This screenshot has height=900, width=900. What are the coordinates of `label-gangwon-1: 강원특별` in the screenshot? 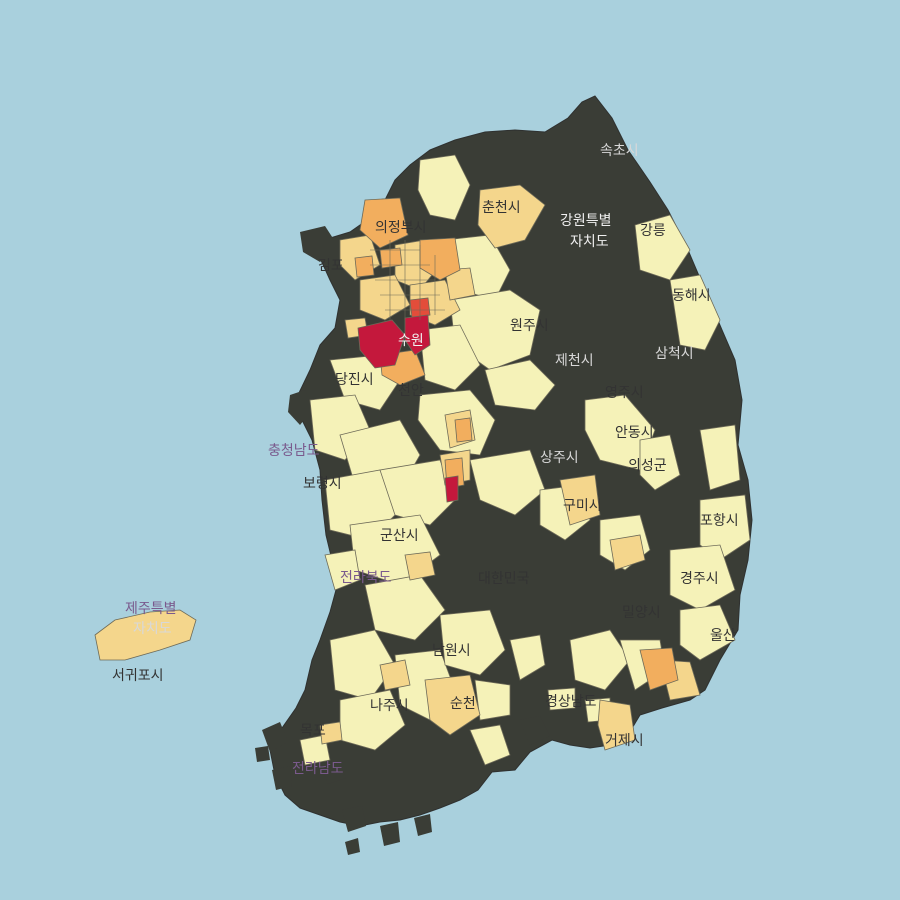 It's located at (586, 221).